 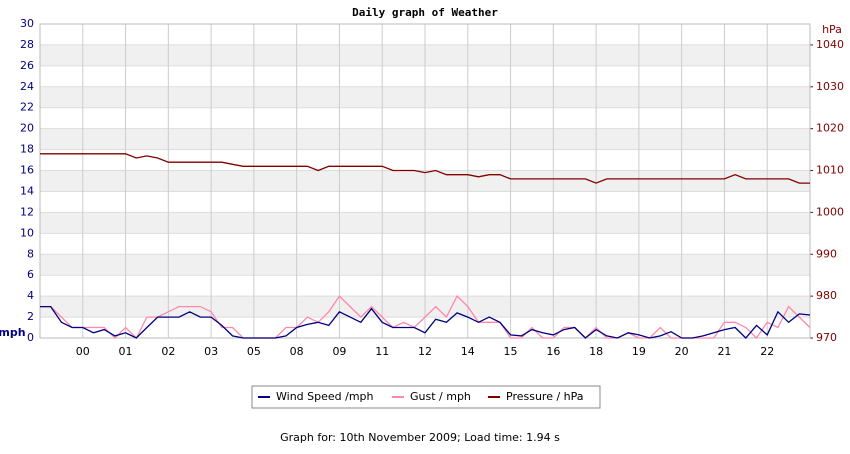 I want to click on chart-title: Daily graph of Weather, so click(x=425, y=12).